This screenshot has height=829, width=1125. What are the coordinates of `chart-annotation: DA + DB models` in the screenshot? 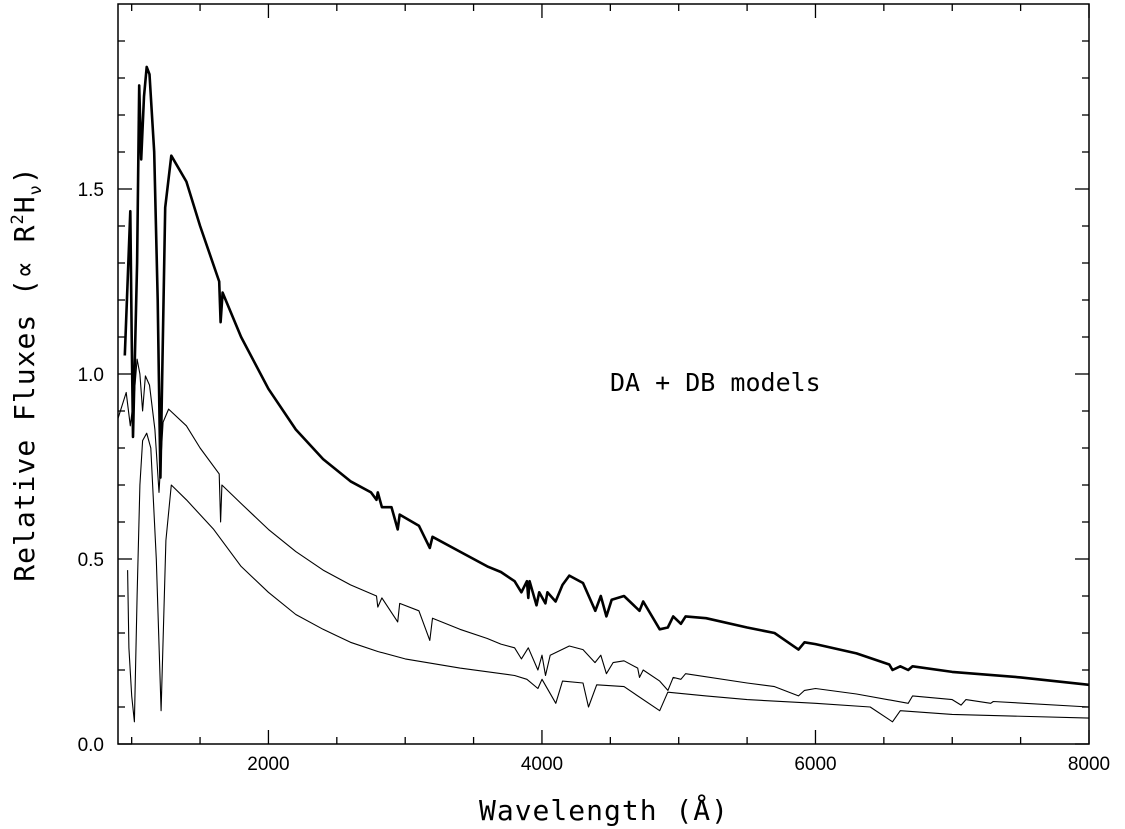 It's located at (715, 382).